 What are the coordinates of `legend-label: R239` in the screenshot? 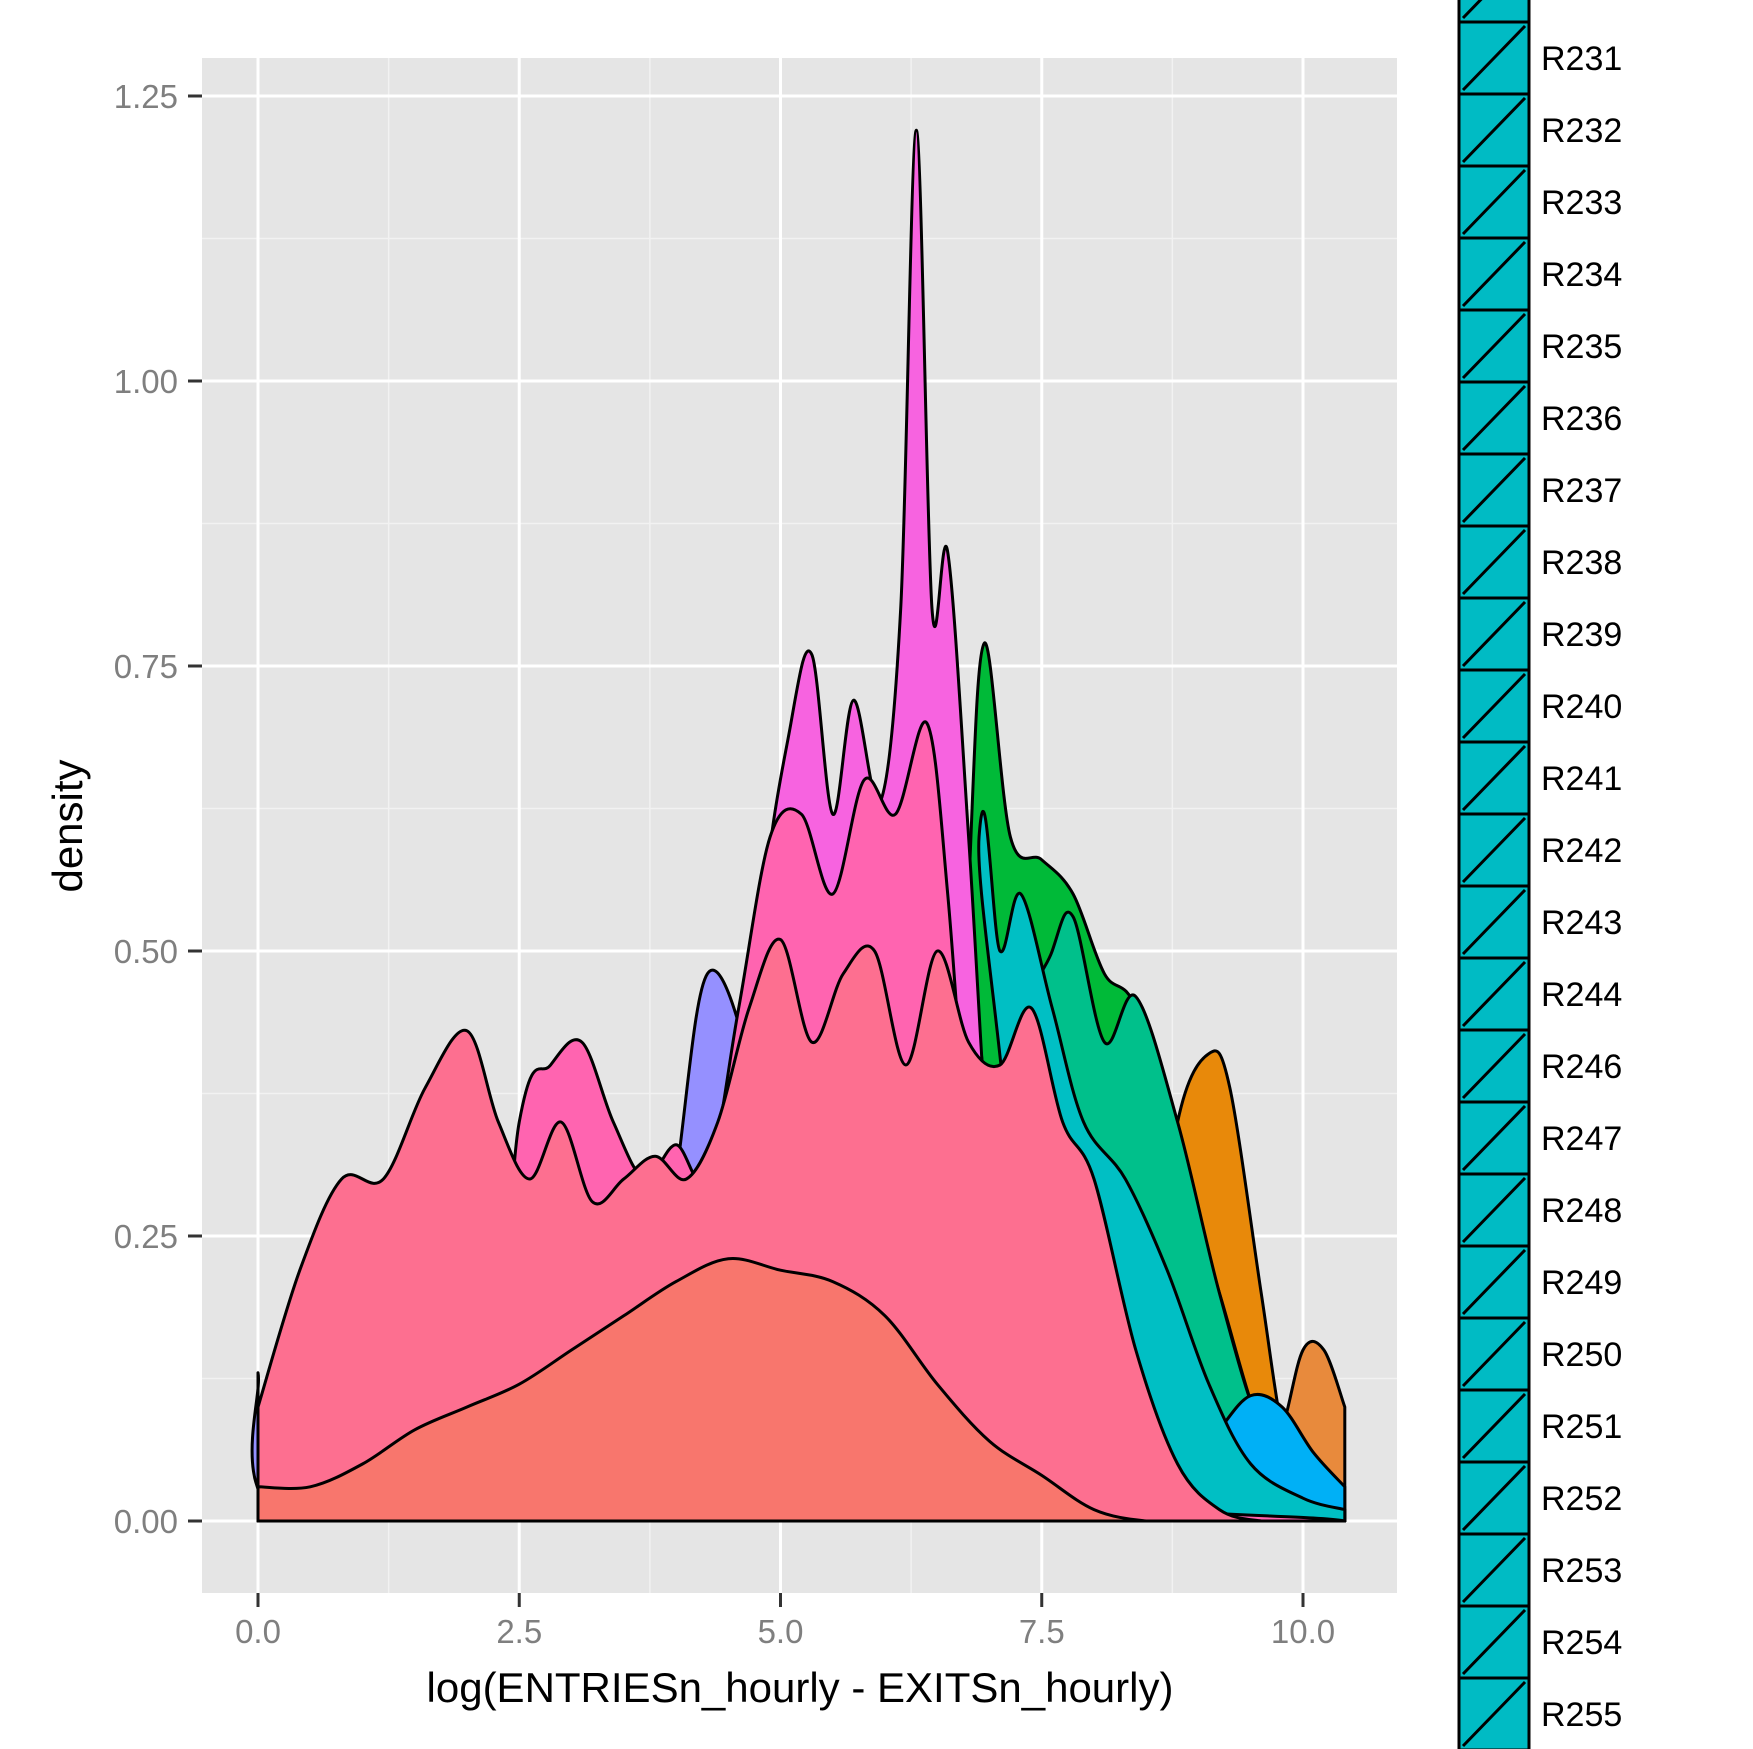 It's located at (1581, 635).